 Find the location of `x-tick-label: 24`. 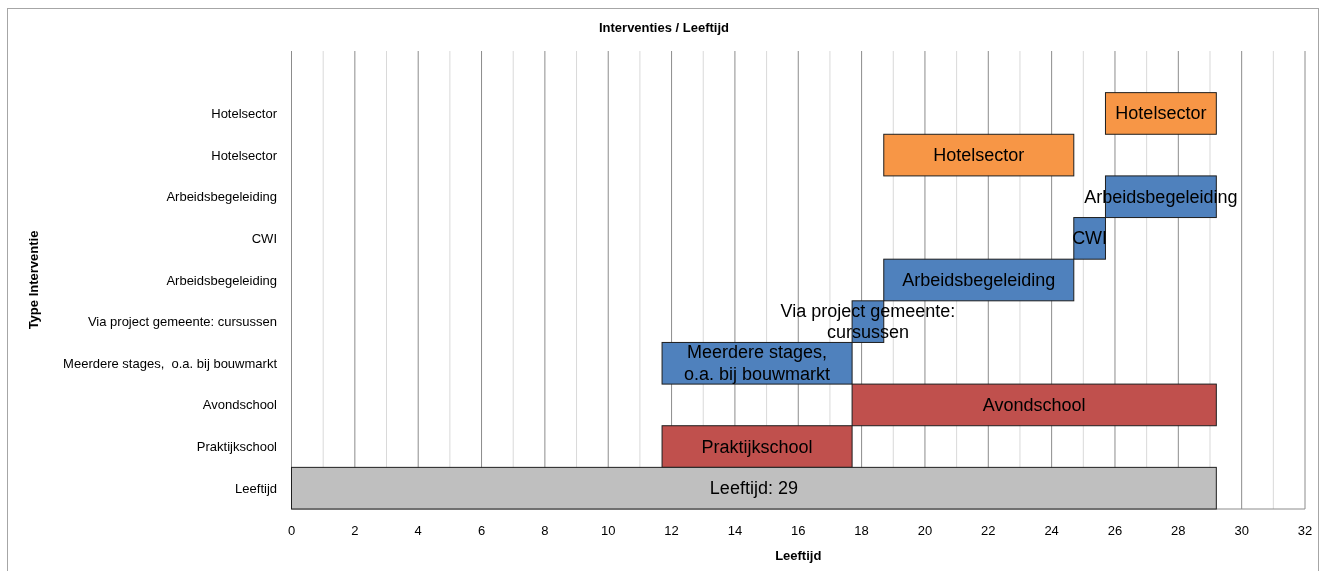

x-tick-label: 24 is located at coordinates (1051, 530).